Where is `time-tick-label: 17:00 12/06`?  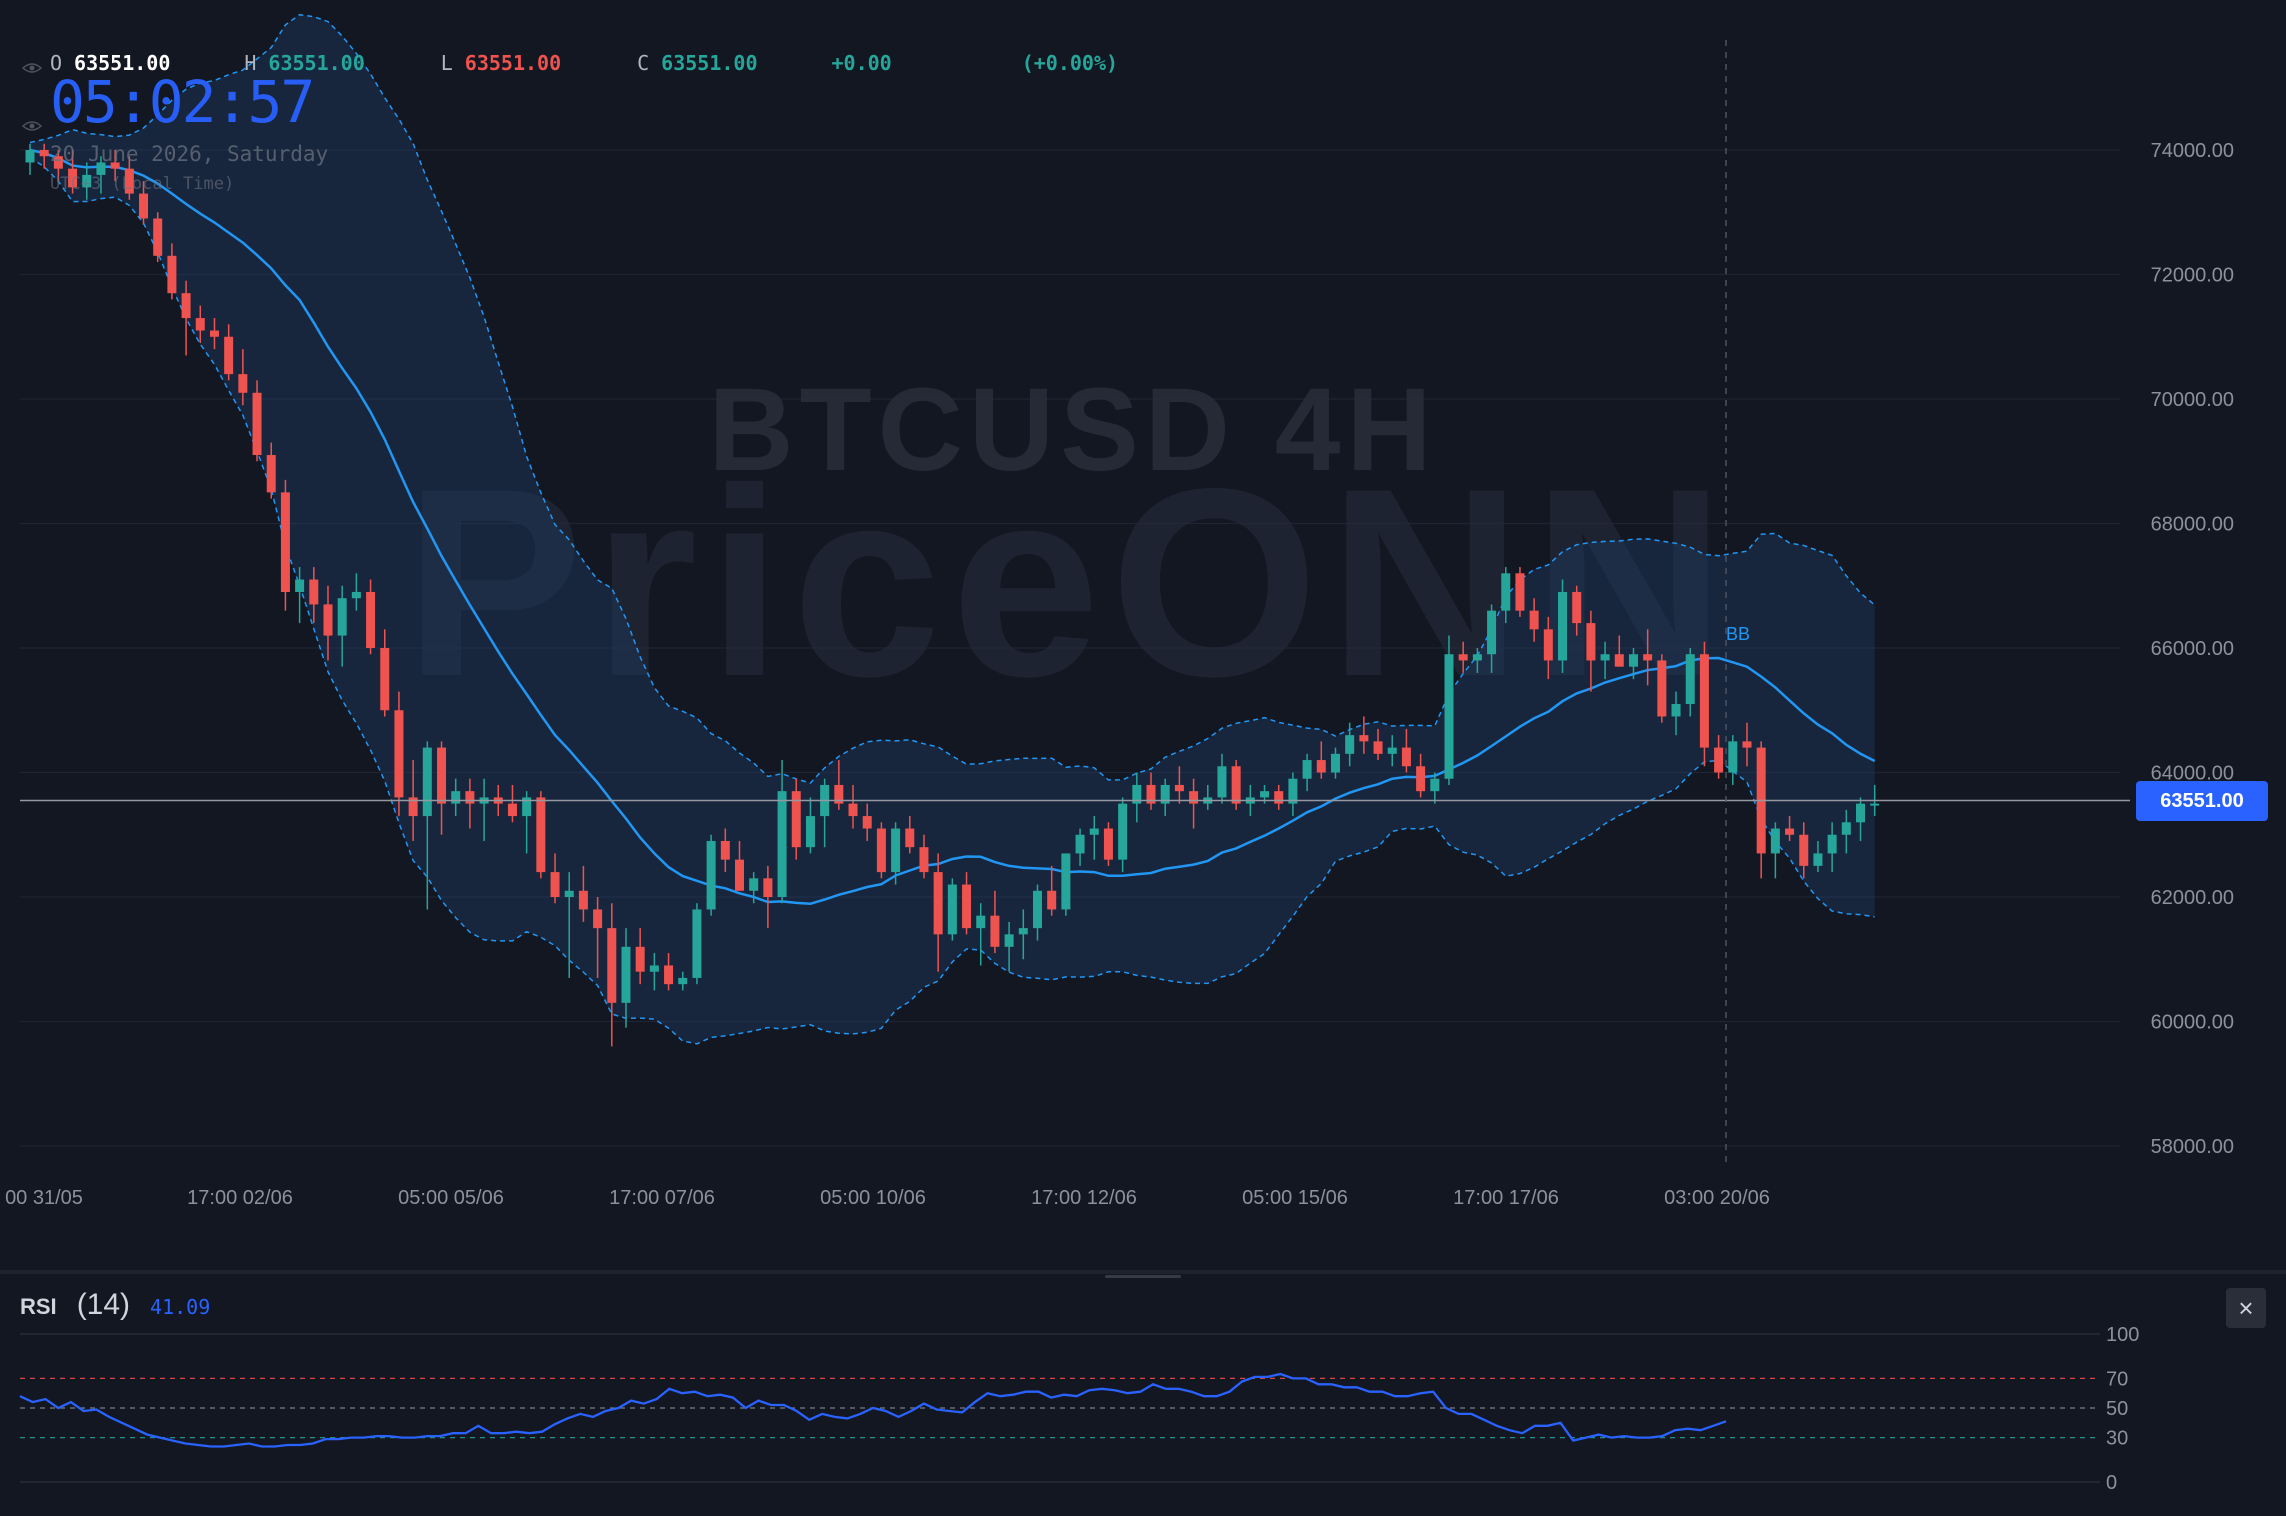 time-tick-label: 17:00 12/06 is located at coordinates (1084, 1198).